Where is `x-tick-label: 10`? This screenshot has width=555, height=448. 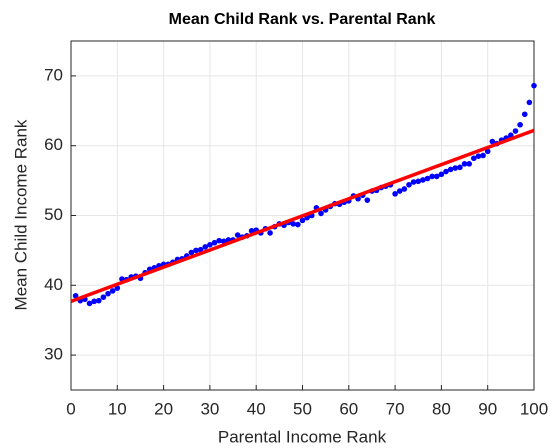 x-tick-label: 10 is located at coordinates (117, 408).